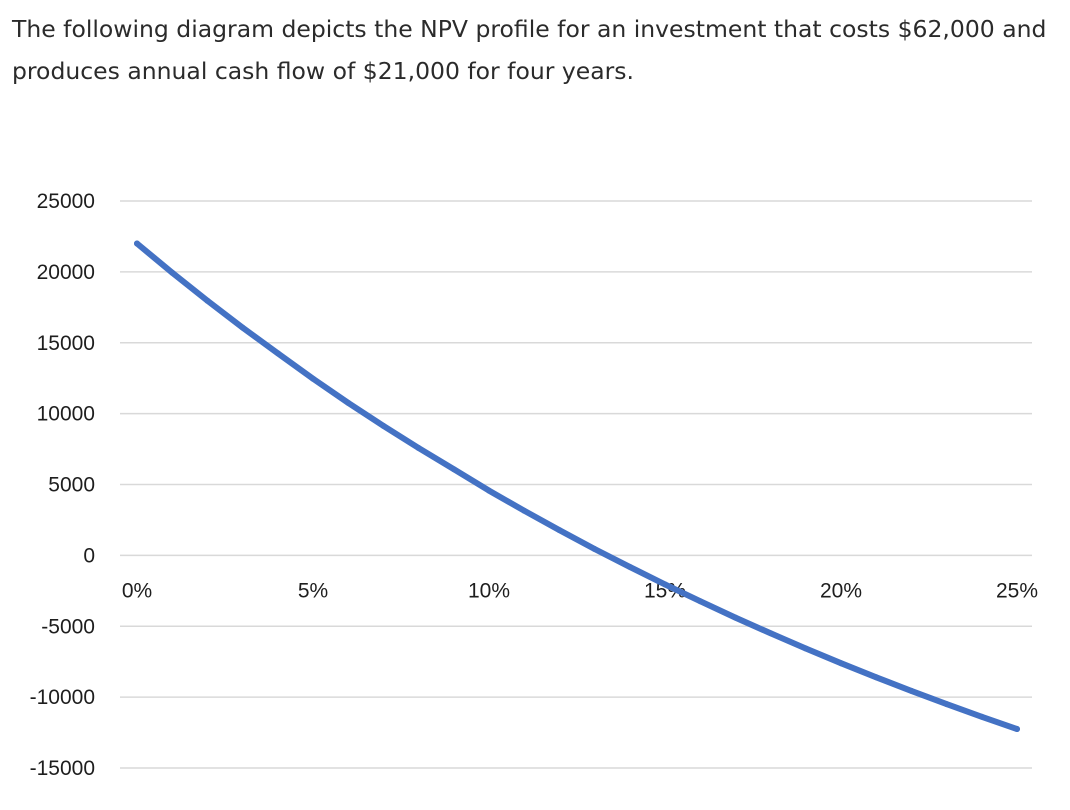 The width and height of the screenshot is (1070, 810). I want to click on y-tick-label: 20000, so click(66, 272).